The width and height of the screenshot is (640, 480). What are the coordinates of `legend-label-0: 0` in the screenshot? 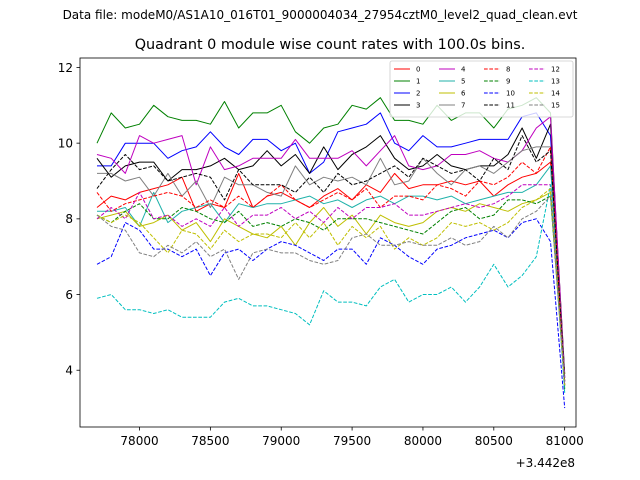 It's located at (418, 70).